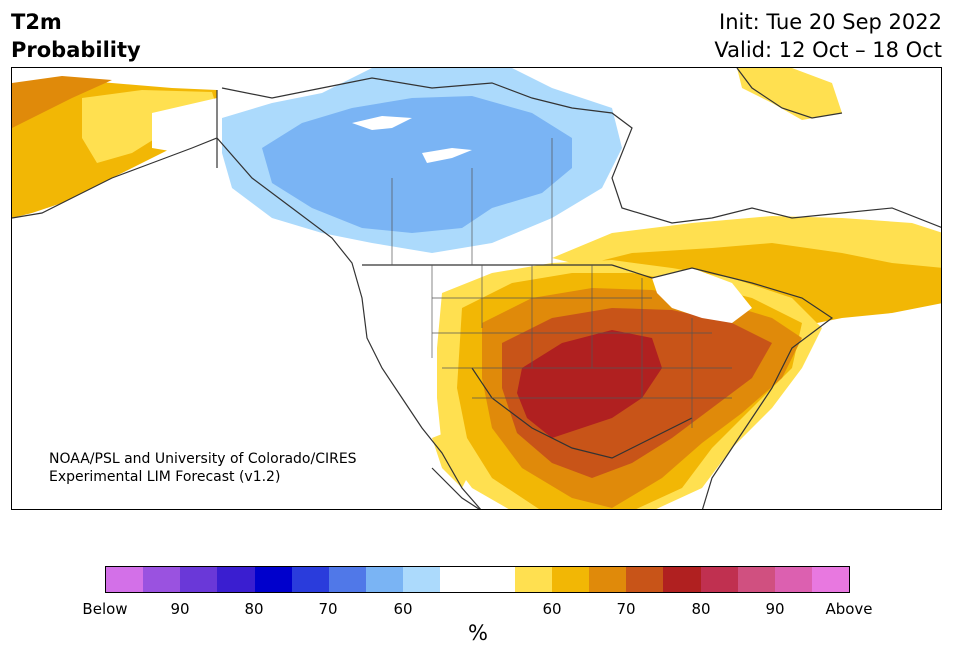 This screenshot has height=659, width=953. I want to click on colorbar, so click(477, 579).